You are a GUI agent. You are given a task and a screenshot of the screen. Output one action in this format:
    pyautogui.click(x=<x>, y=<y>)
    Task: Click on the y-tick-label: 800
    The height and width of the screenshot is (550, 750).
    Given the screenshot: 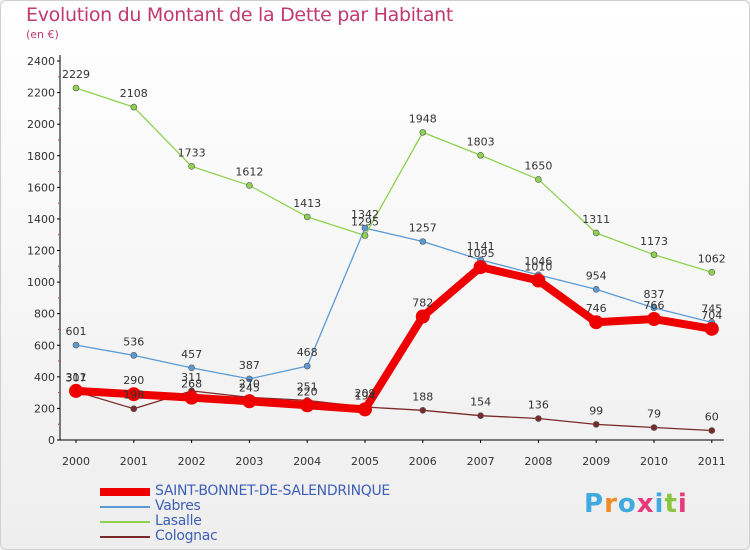 What is the action you would take?
    pyautogui.click(x=44, y=314)
    